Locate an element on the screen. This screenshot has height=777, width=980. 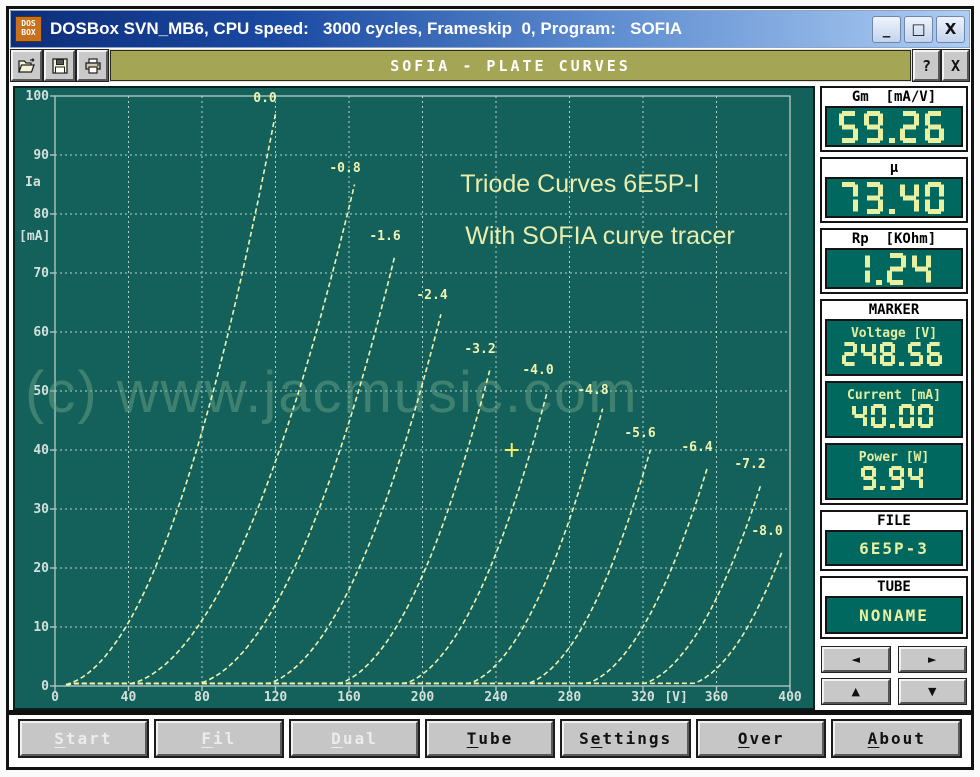
svg-text: 90 is located at coordinates (41, 155).